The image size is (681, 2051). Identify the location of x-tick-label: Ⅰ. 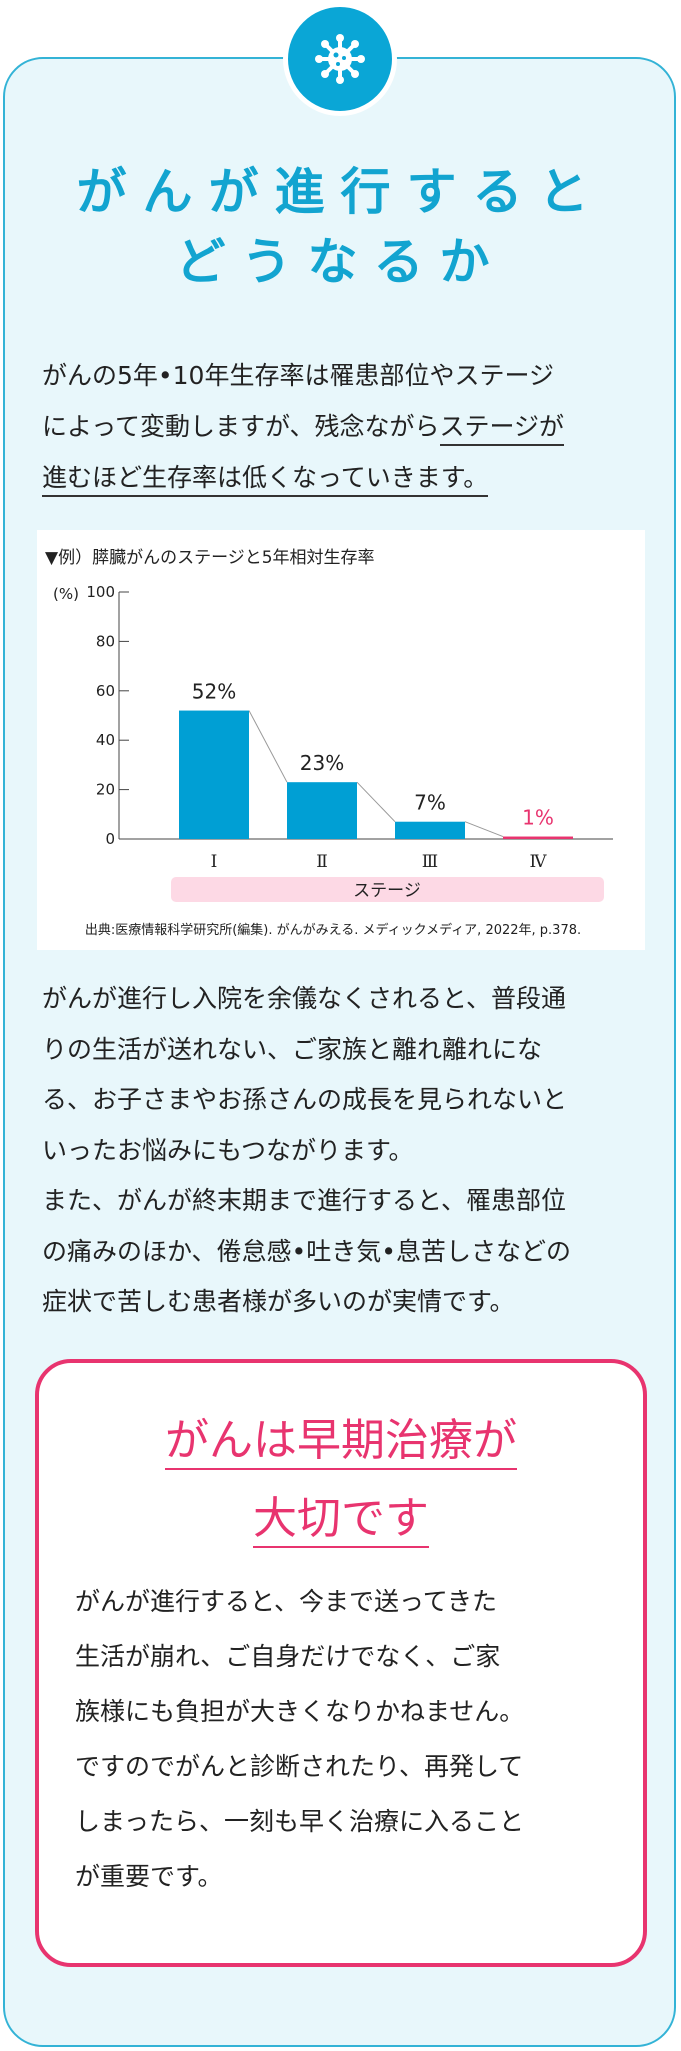
(214, 862).